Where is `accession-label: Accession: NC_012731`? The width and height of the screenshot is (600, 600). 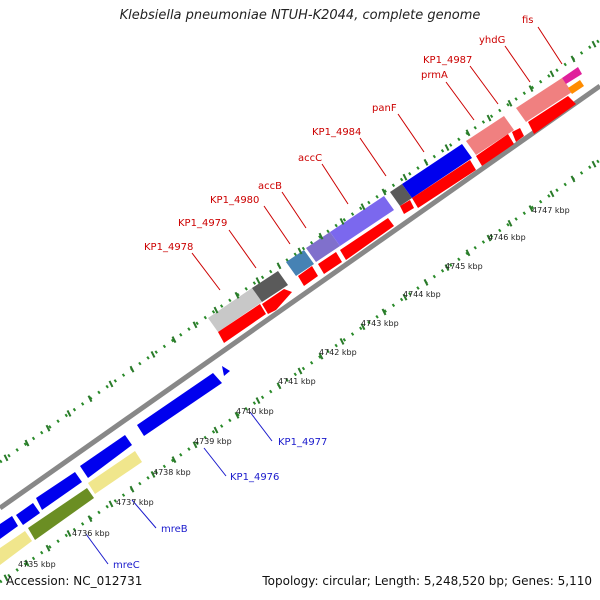 accession-label: Accession: NC_012731 is located at coordinates (74, 581).